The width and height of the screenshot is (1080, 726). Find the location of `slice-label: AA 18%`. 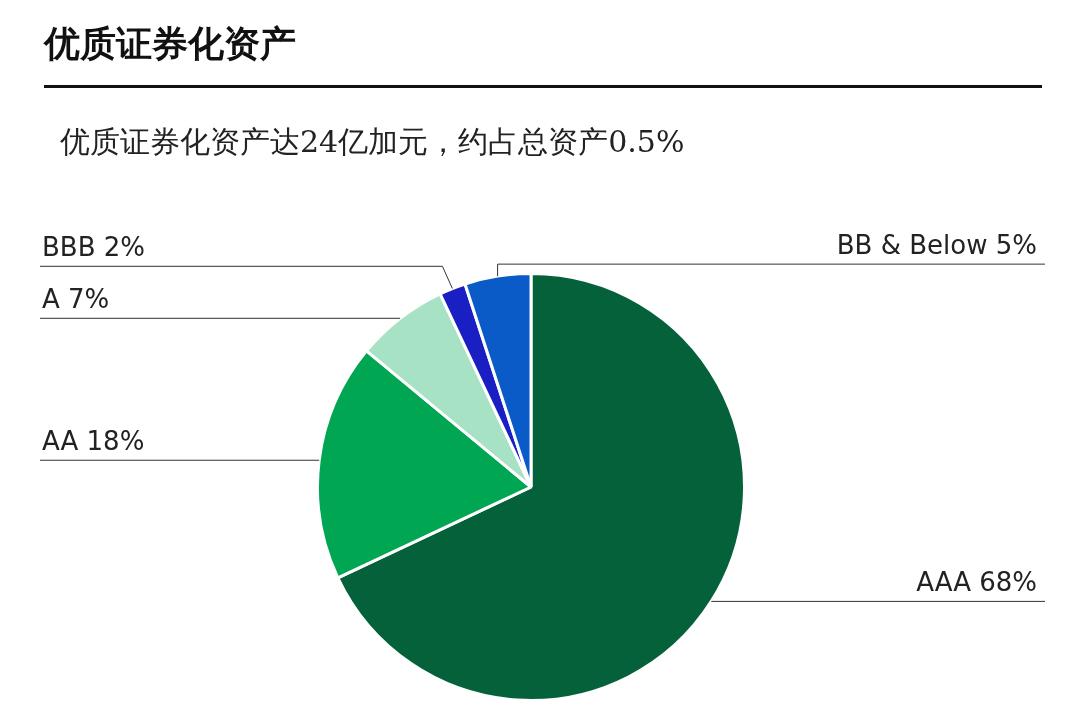

slice-label: AA 18% is located at coordinates (93, 440).